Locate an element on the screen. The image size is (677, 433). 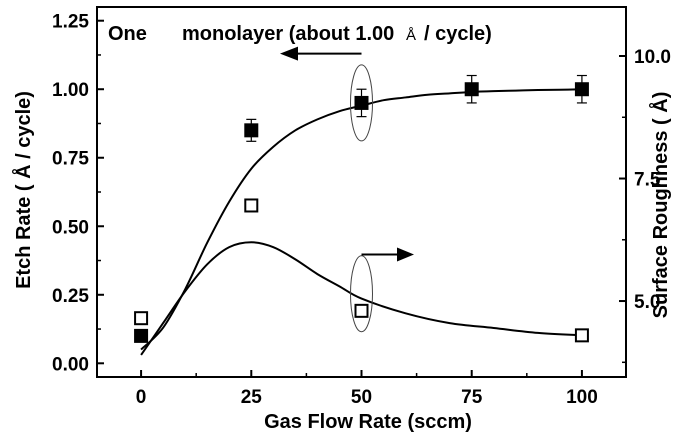
y-left-tick-label-3: 0.75 is located at coordinates (70, 159).